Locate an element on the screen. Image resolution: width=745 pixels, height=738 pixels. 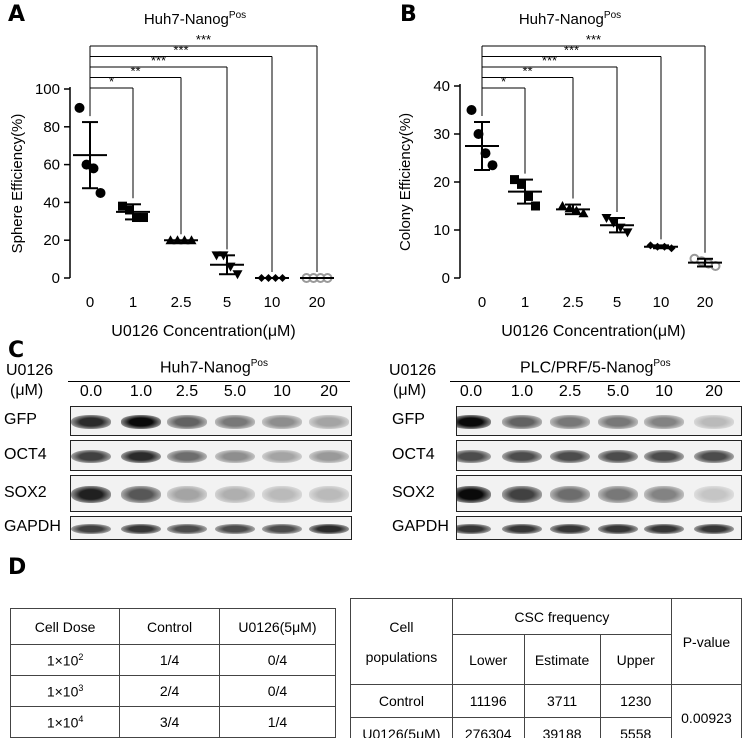
panel-label-a: A is located at coordinates (17, 14).